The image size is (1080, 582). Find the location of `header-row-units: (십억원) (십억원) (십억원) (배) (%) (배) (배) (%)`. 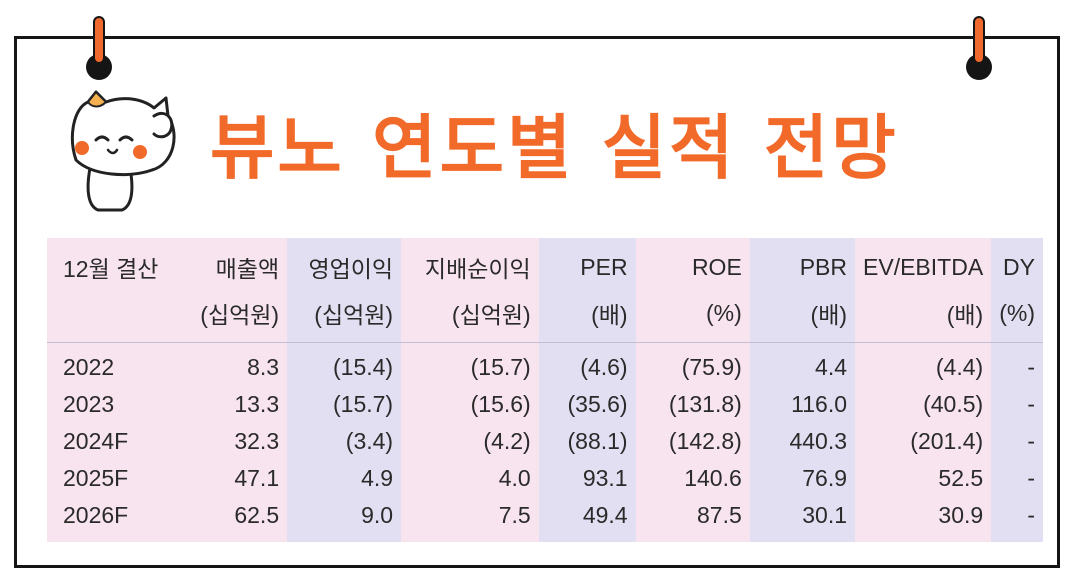

header-row-units: (십억원) (십억원) (십억원) (배) (%) (배) (배) (%) is located at coordinates (545, 316).